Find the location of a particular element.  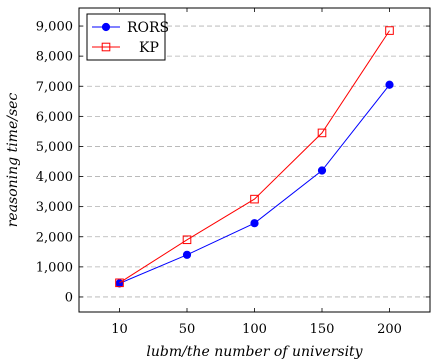

x-tick-label: 200 is located at coordinates (389, 329).